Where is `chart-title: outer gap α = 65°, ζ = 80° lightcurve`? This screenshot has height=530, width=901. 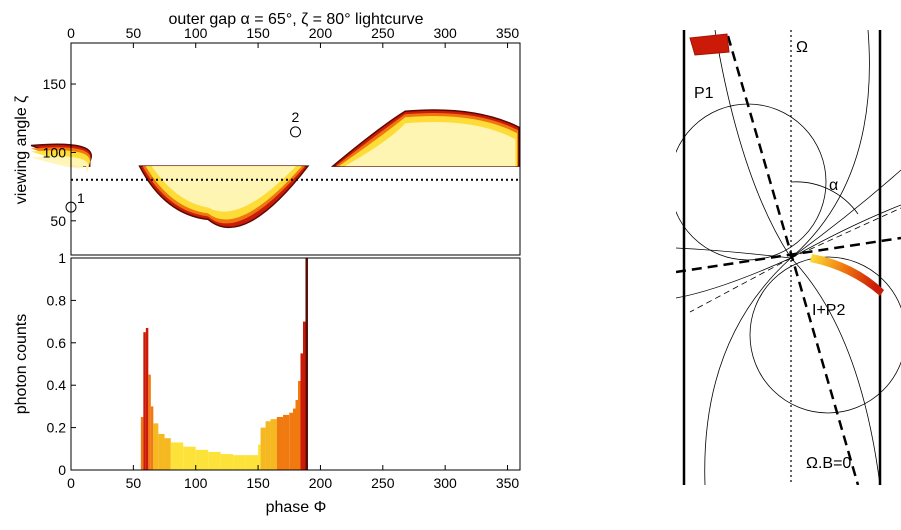
chart-title: outer gap α = 65°, ζ = 80° lightcurve is located at coordinates (295, 19).